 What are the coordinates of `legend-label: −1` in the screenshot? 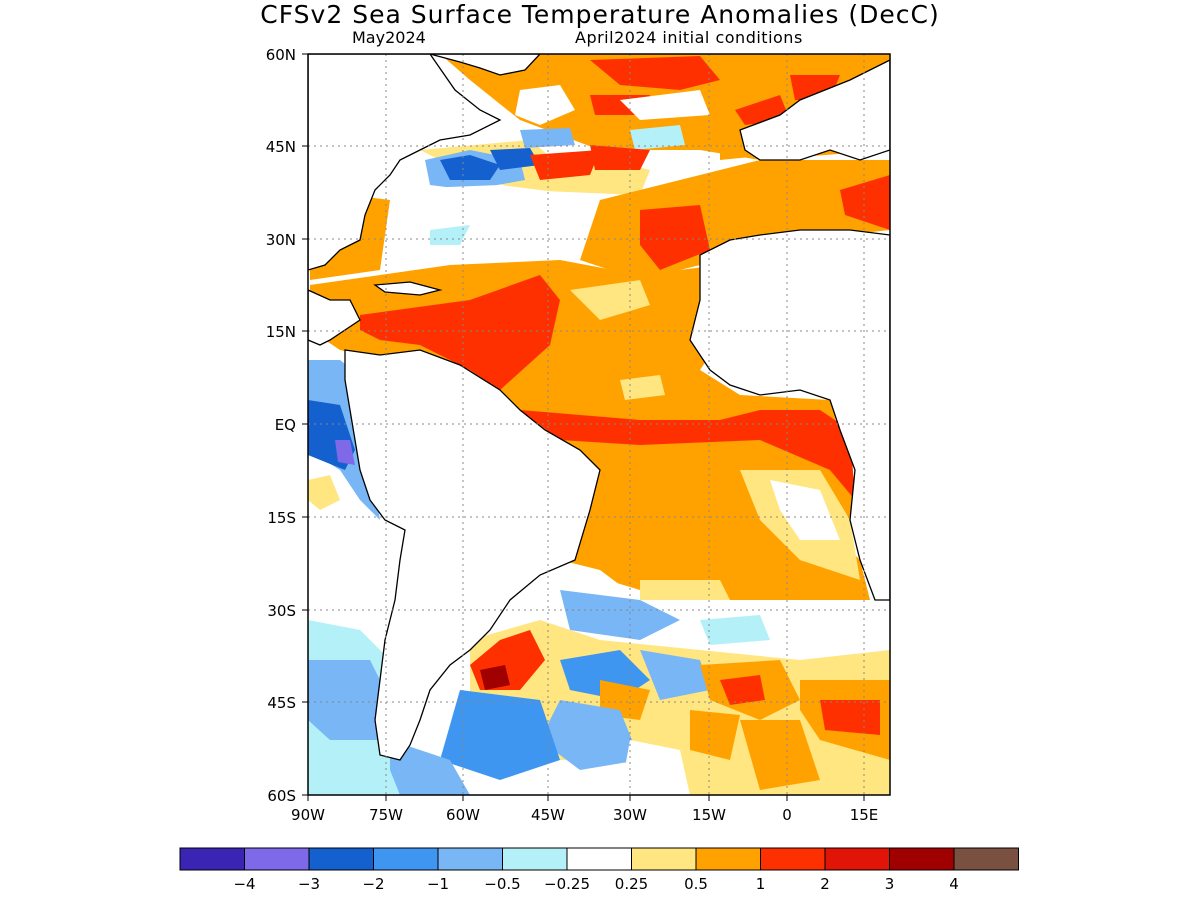 It's located at (438, 884).